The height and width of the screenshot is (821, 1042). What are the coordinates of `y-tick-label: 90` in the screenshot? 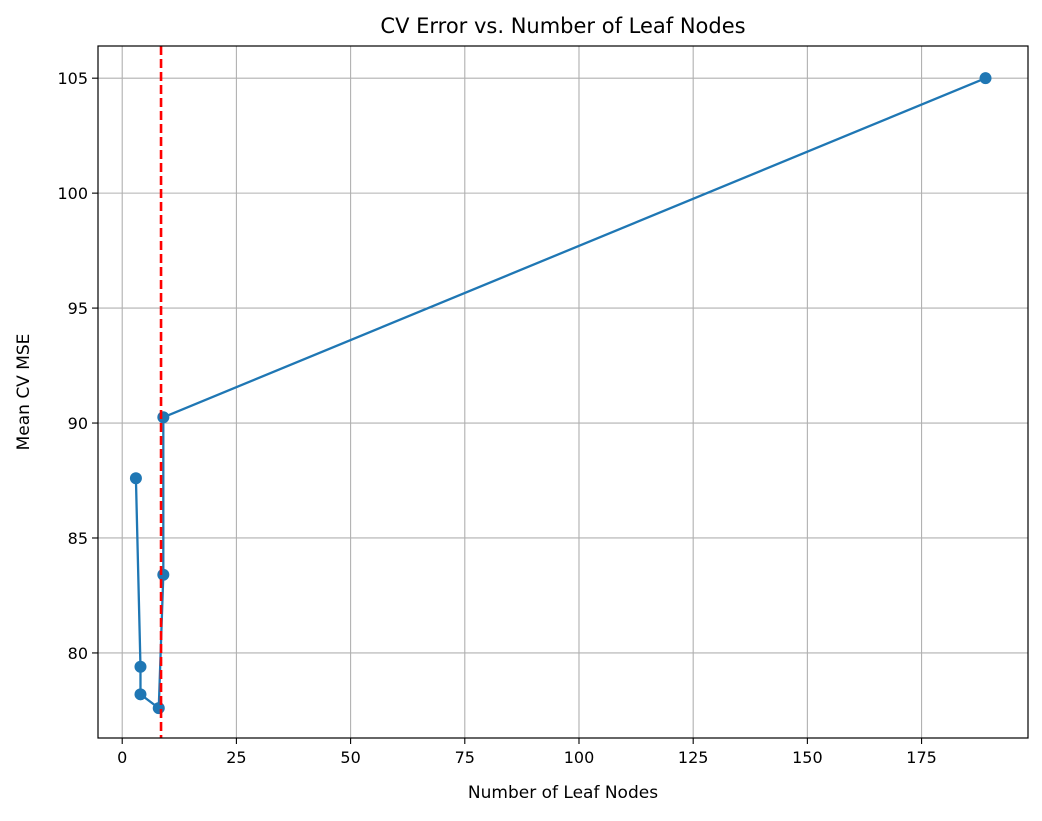 It's located at (78, 423).